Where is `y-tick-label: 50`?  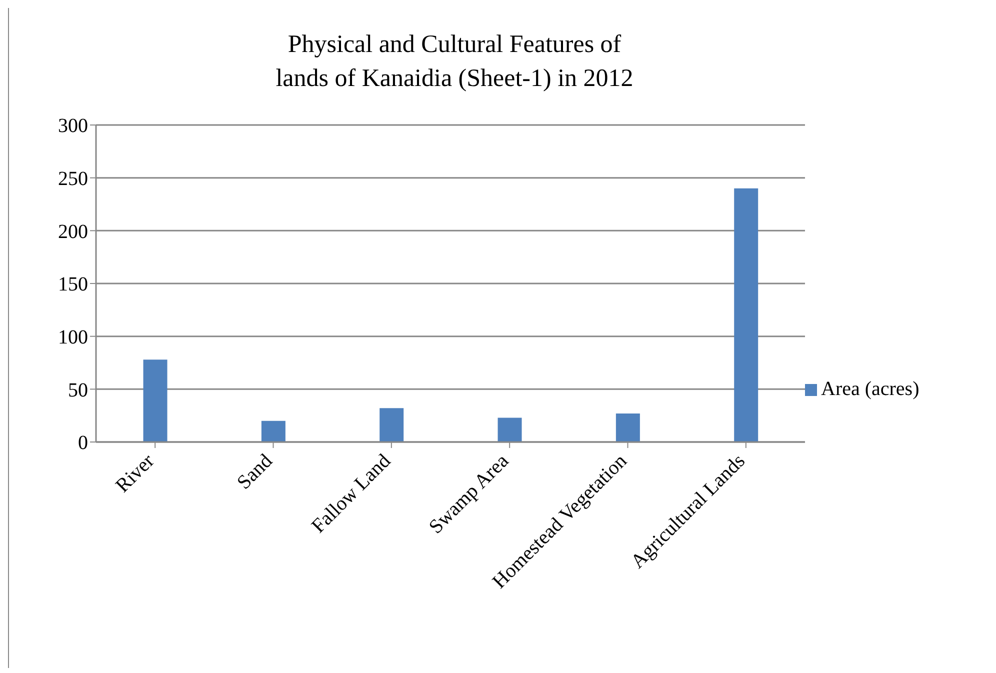 y-tick-label: 50 is located at coordinates (78, 390).